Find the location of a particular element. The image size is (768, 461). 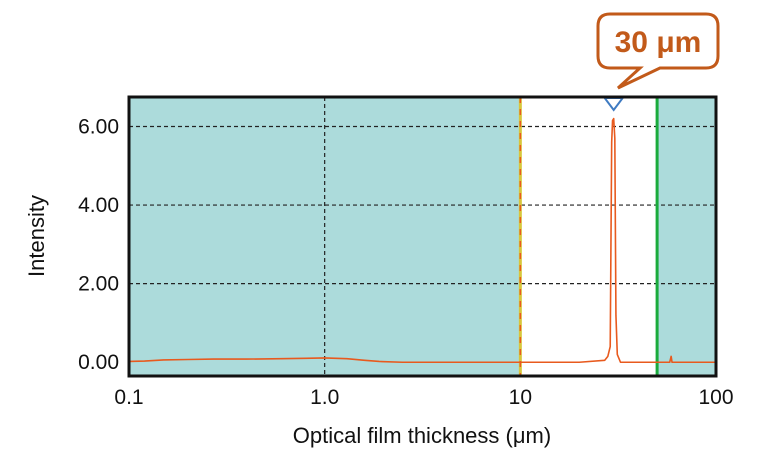

y-tick-label: 4.00 is located at coordinates (98, 205).